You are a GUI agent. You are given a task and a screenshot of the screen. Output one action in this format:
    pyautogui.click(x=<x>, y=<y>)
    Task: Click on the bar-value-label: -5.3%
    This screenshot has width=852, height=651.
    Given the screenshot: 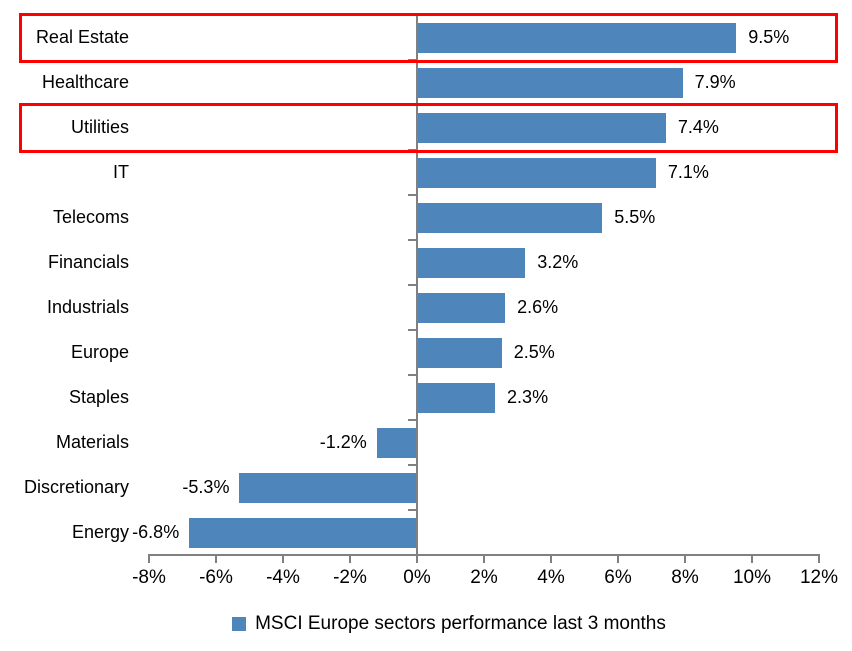 What is the action you would take?
    pyautogui.click(x=206, y=487)
    